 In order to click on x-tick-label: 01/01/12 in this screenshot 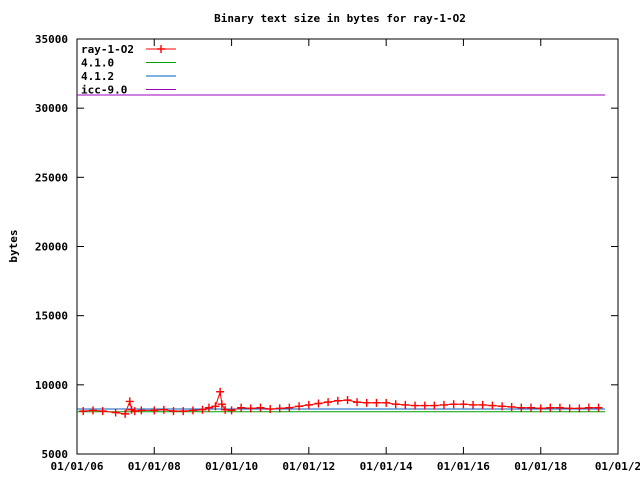, I will do `click(308, 466)`.